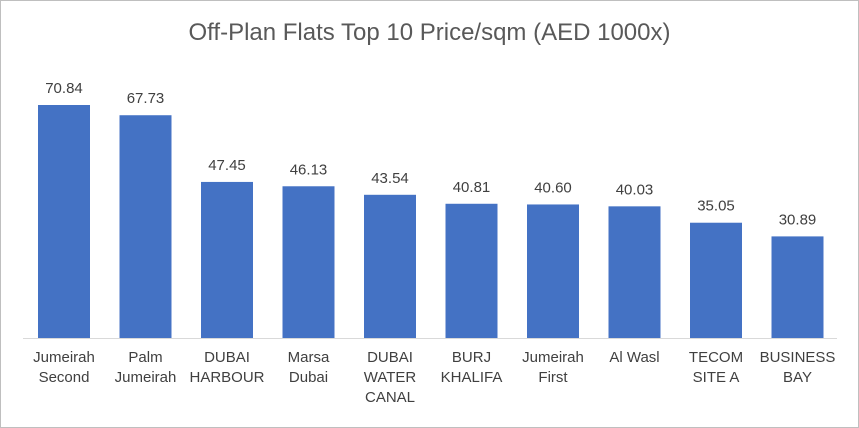 This screenshot has width=859, height=428. Describe the element at coordinates (635, 189) in the screenshot. I see `data-label-7: 40.03` at that location.